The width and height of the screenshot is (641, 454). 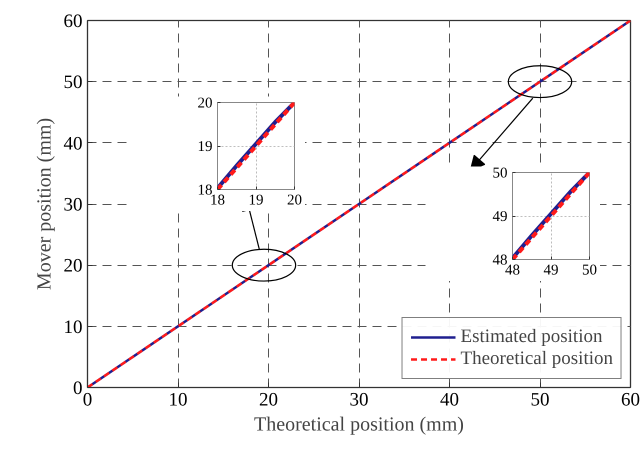 I want to click on x-tick-label: 40, so click(x=449, y=400).